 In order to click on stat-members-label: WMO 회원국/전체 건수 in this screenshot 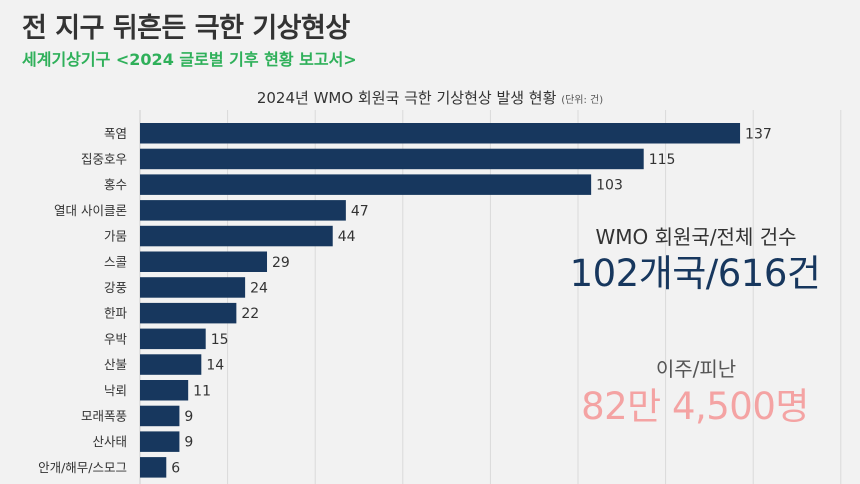, I will do `click(696, 237)`.